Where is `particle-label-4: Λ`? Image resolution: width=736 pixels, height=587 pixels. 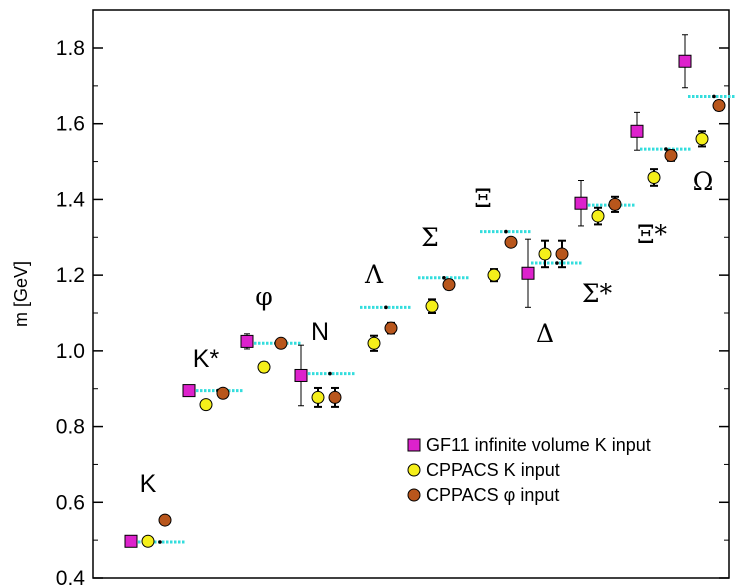 particle-label-4: Λ is located at coordinates (374, 274).